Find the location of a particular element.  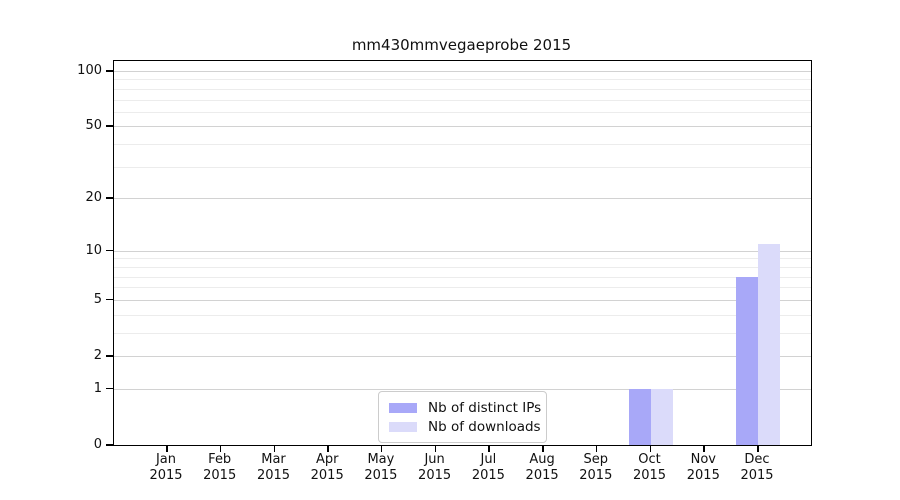

bar-distinct-ips-dec is located at coordinates (747, 360).